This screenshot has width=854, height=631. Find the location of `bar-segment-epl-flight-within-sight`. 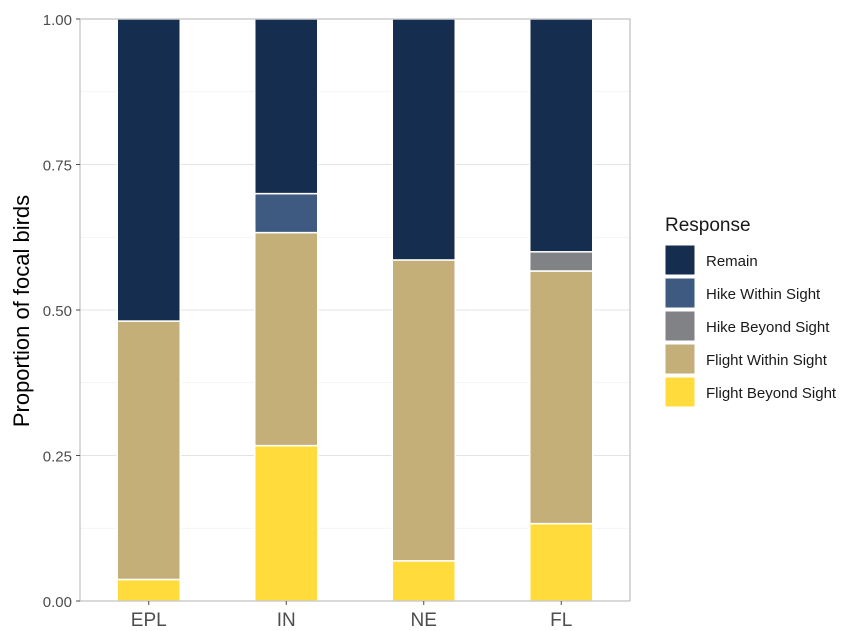

bar-segment-epl-flight-within-sight is located at coordinates (148, 450).